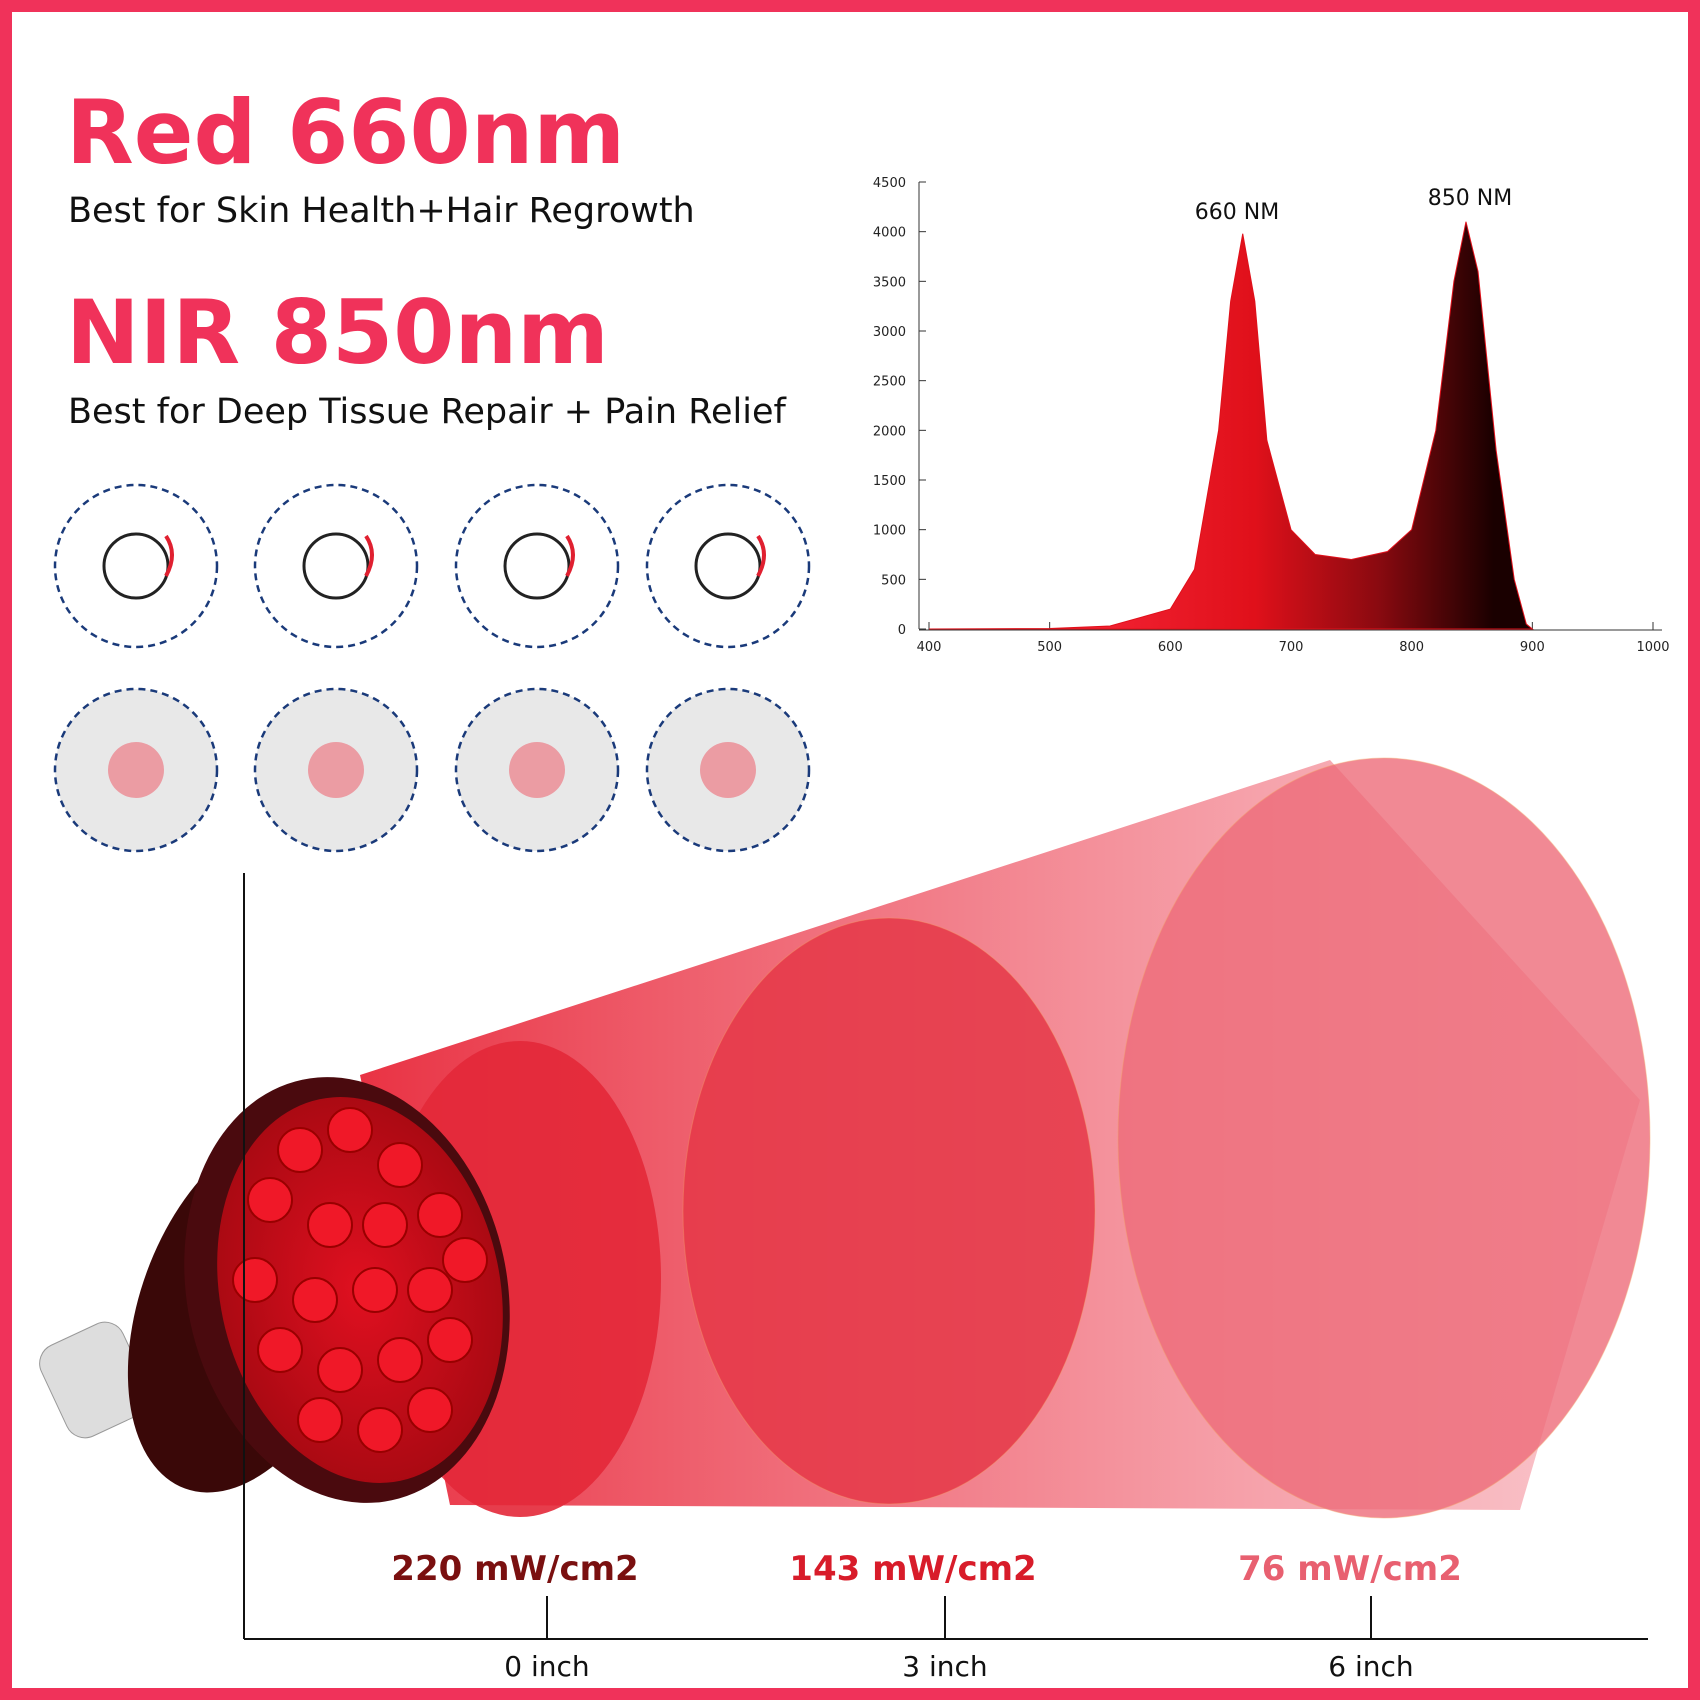  I want to click on peak-label: 660 NM, so click(1237, 212).